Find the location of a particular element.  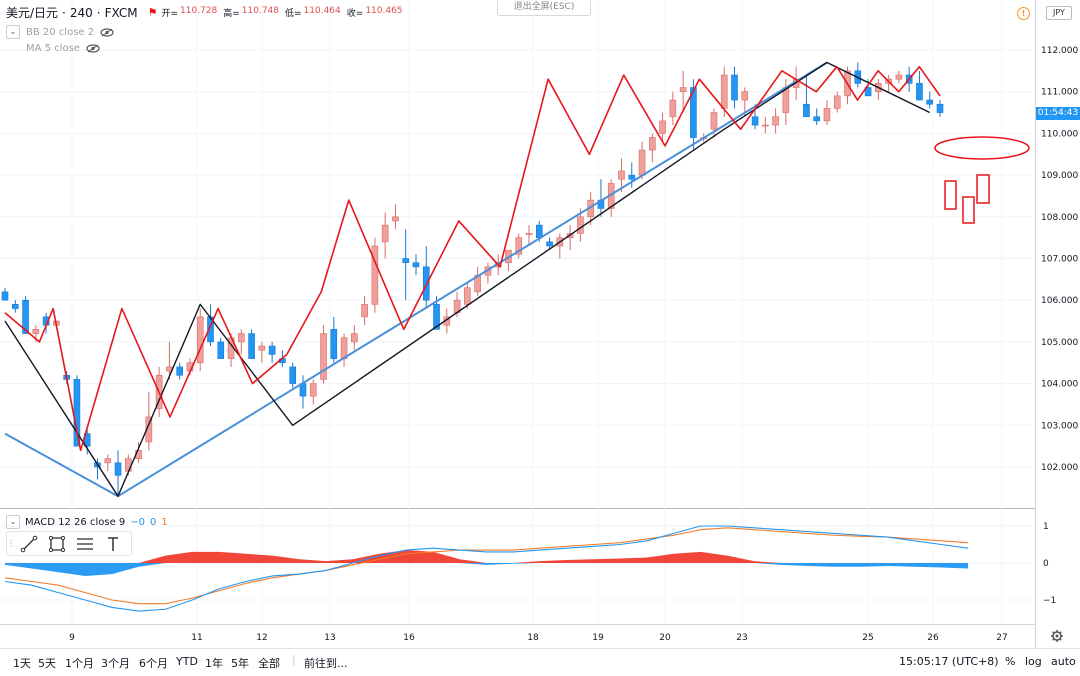

range-5y-button: 5年 is located at coordinates (240, 663).